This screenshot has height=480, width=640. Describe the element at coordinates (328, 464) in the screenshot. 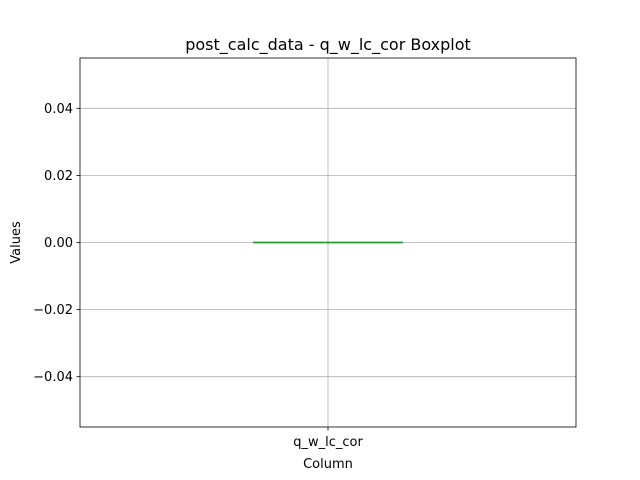

I see `x-axis-label: Column` at that location.